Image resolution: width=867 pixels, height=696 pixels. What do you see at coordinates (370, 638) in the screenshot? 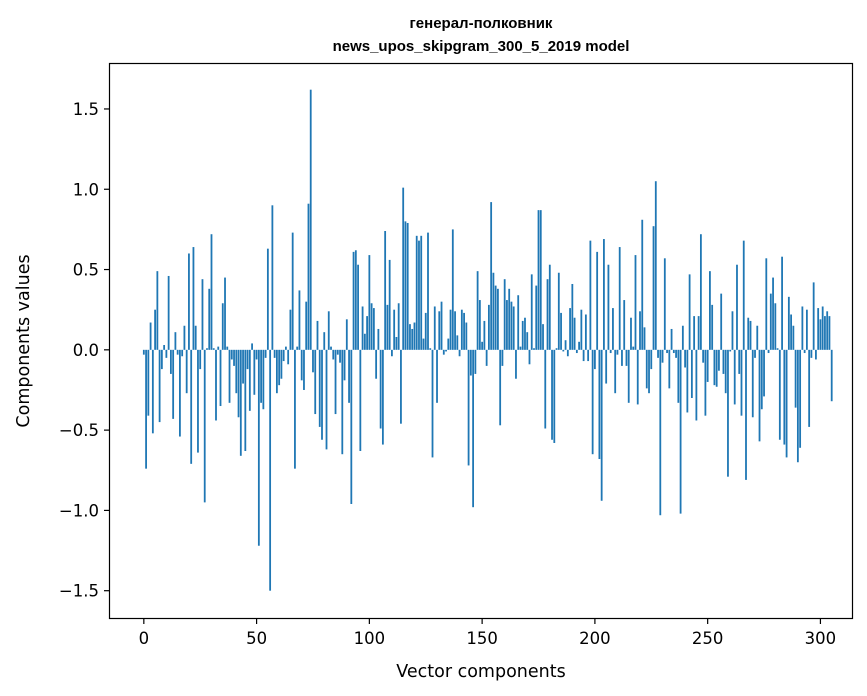
I see `x-tick-label: 100` at bounding box center [370, 638].